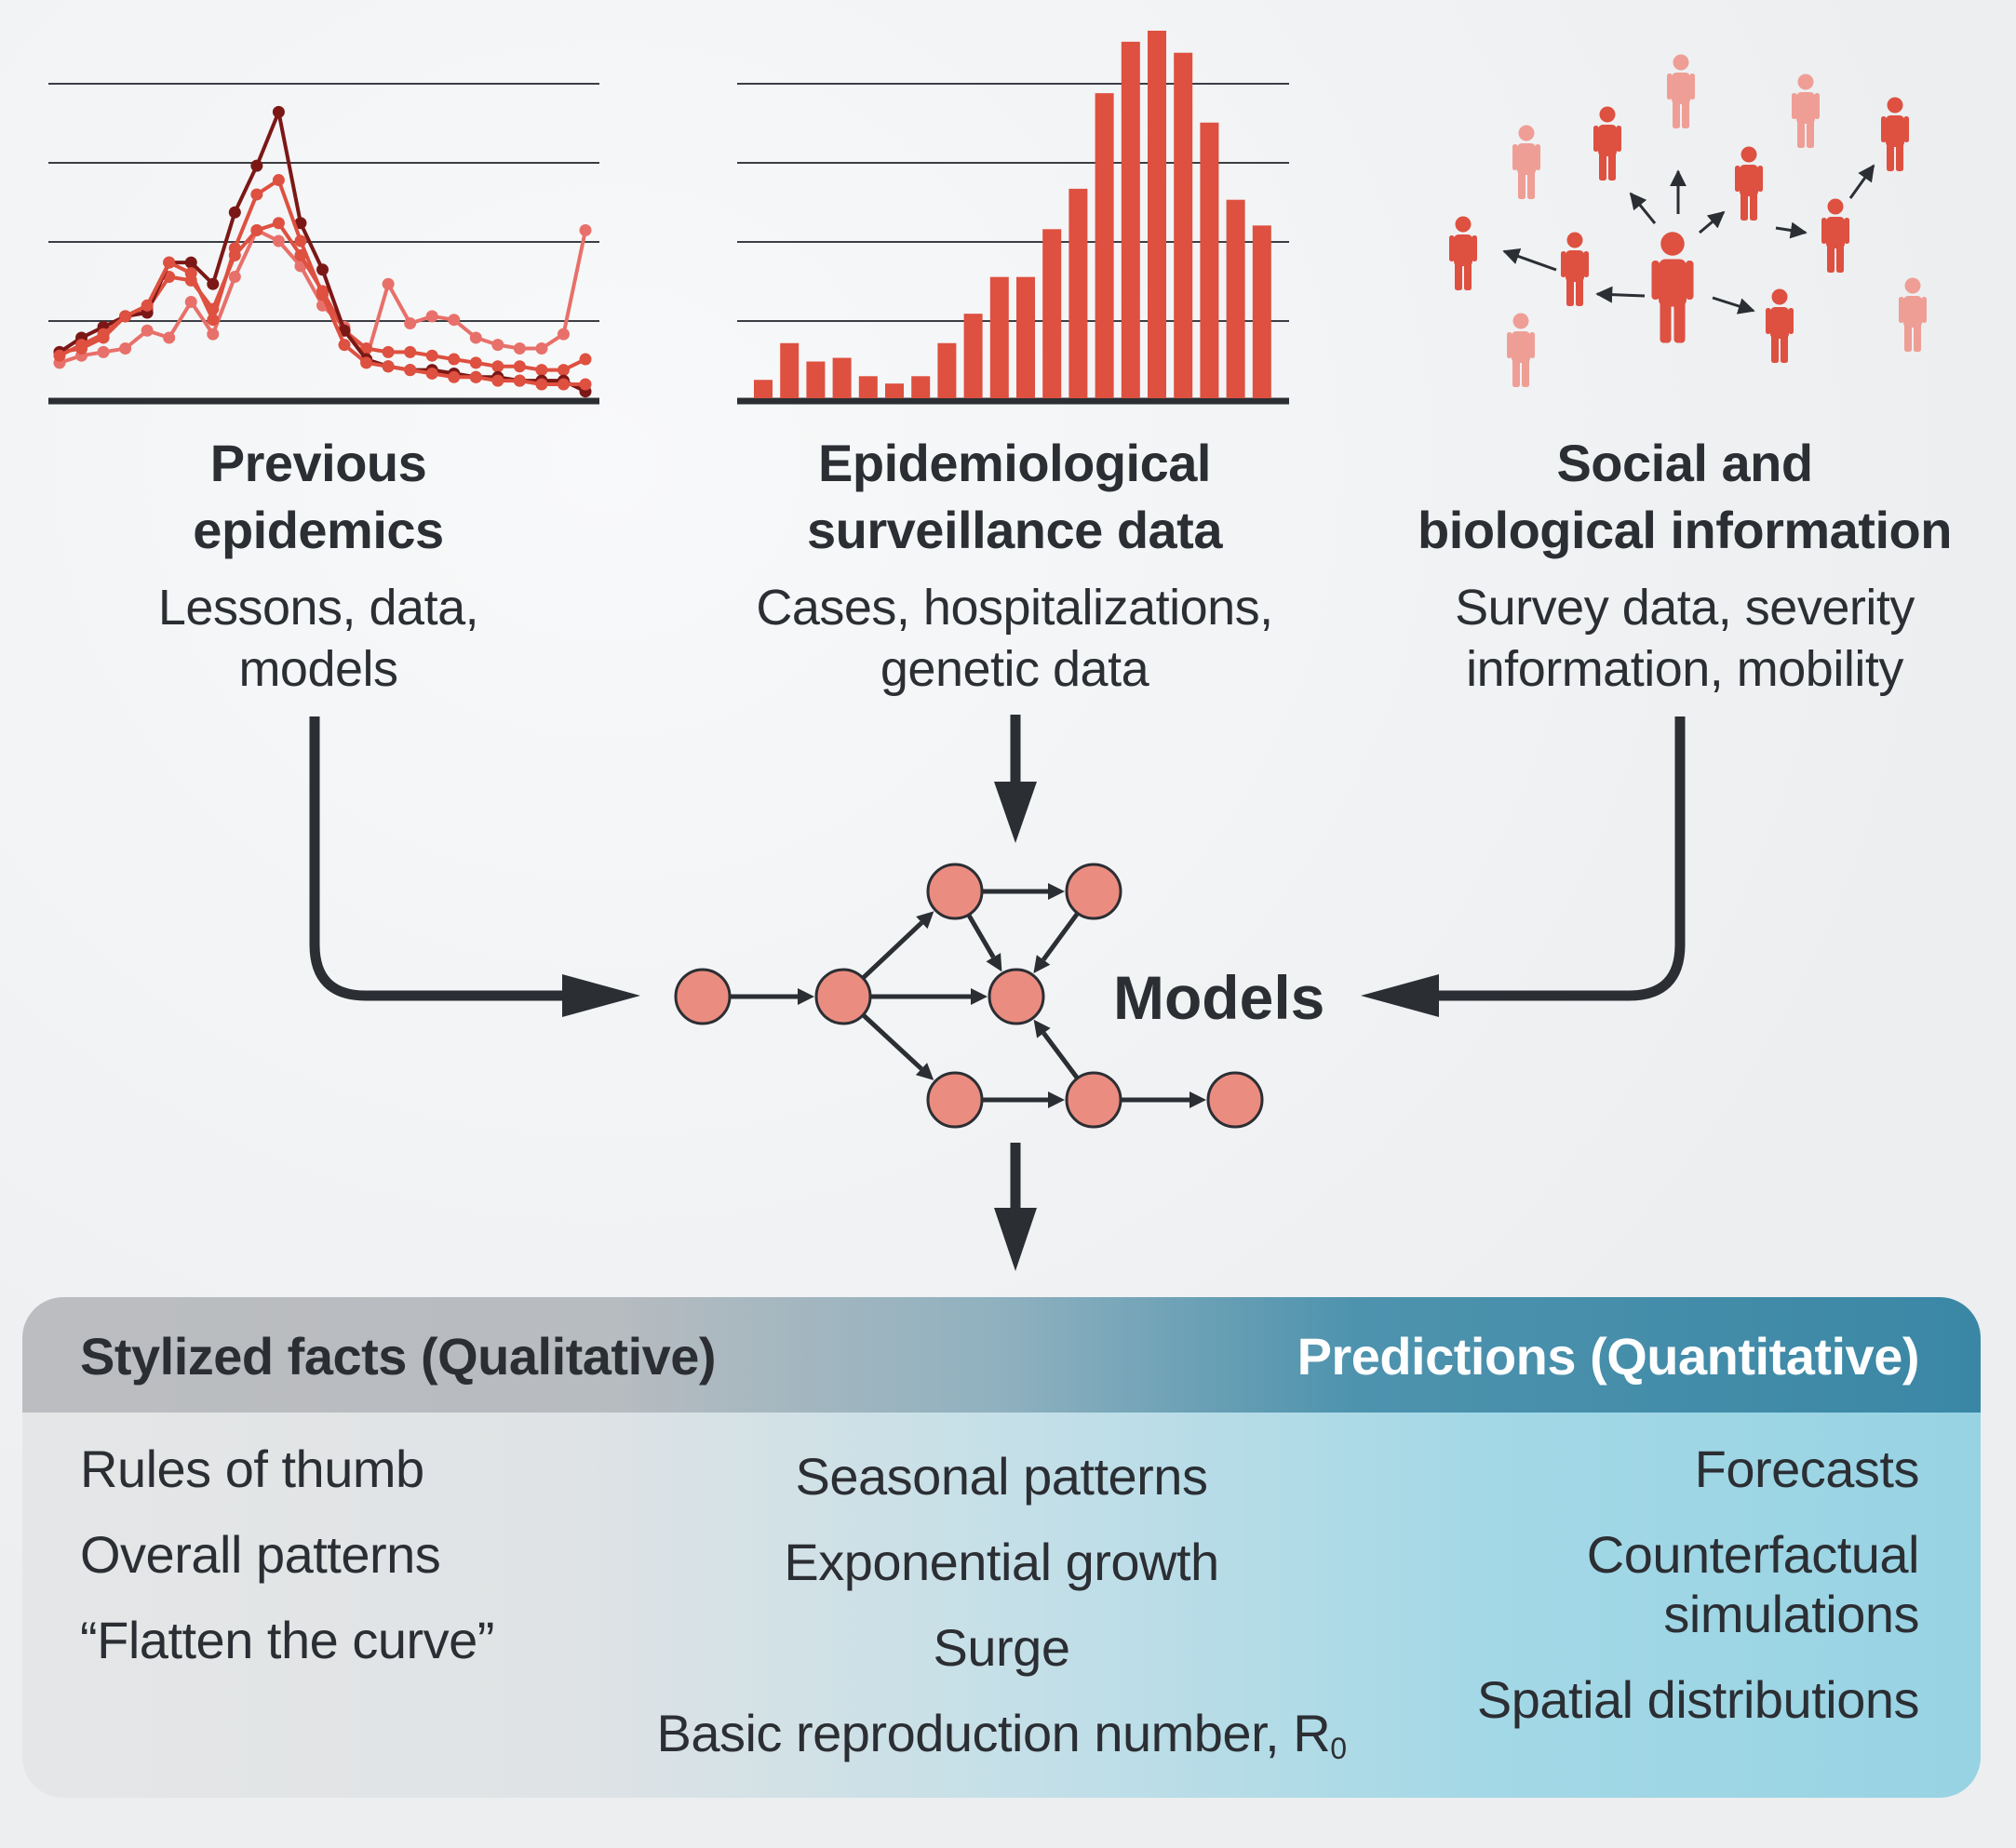 This screenshot has height=1848, width=2016. What do you see at coordinates (1807, 1469) in the screenshot?
I see `prediction-item: Forecasts` at bounding box center [1807, 1469].